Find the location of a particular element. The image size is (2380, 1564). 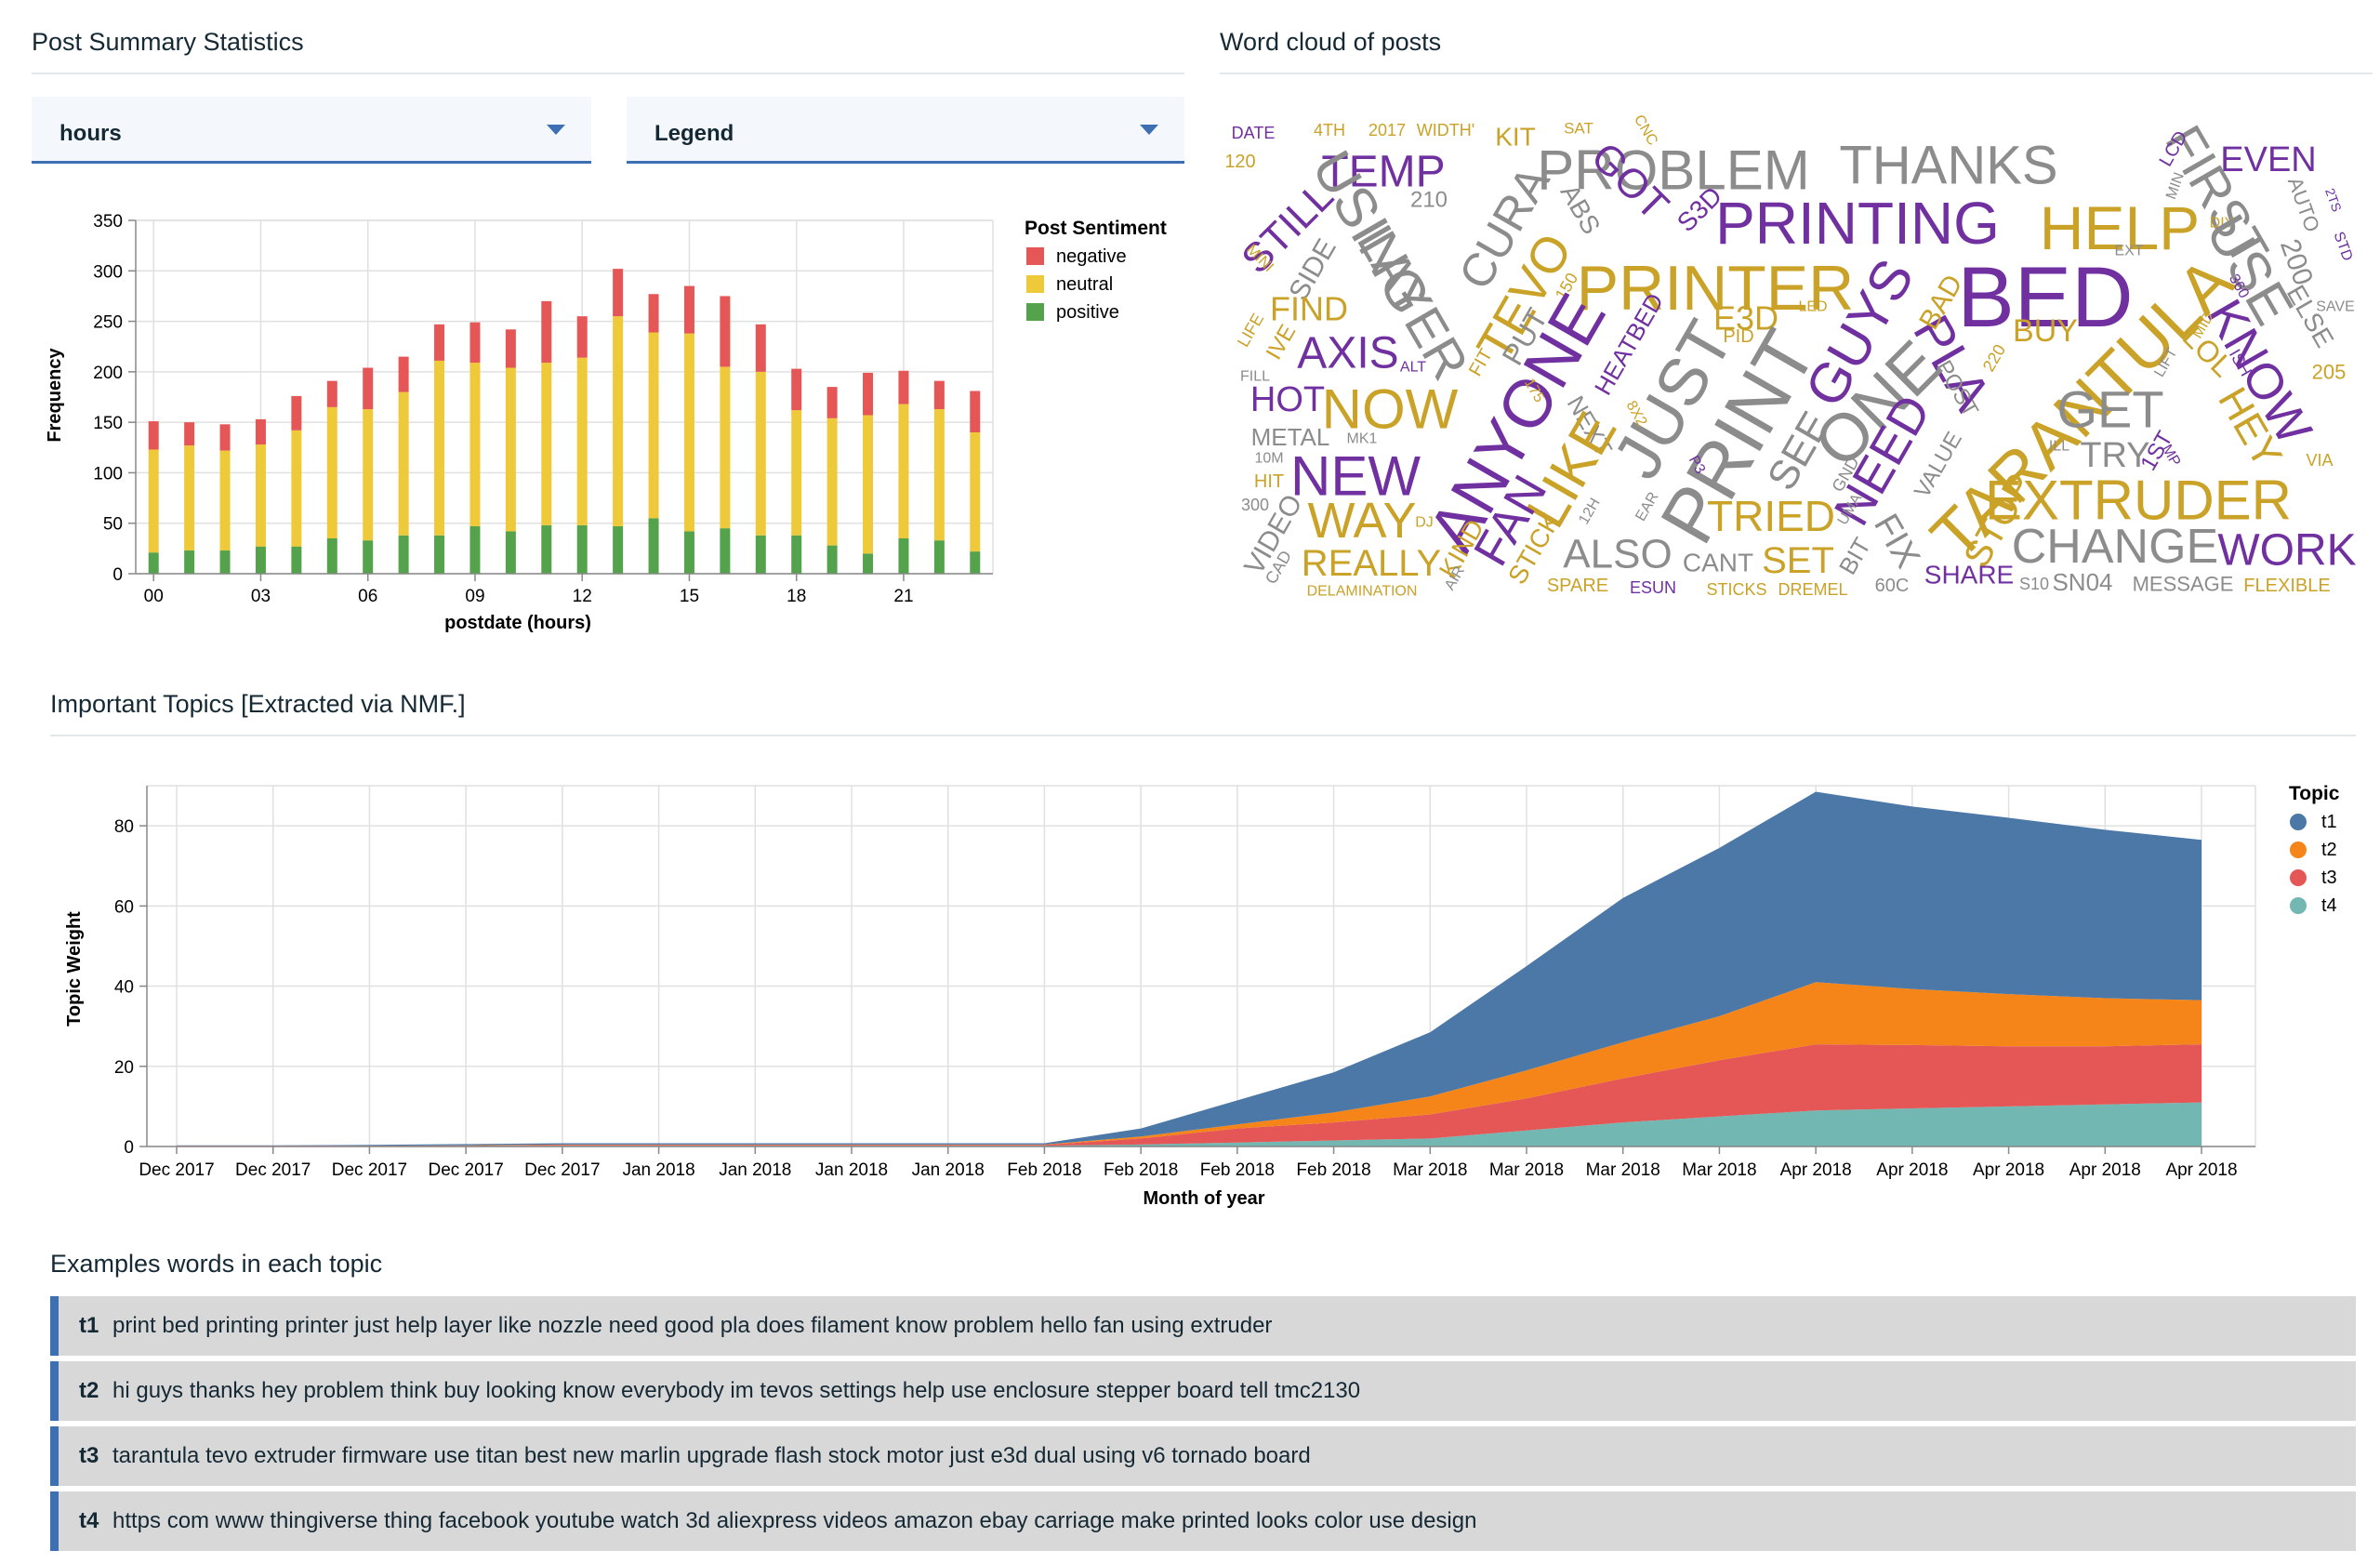

legend-dropdown: Legend is located at coordinates (905, 130).